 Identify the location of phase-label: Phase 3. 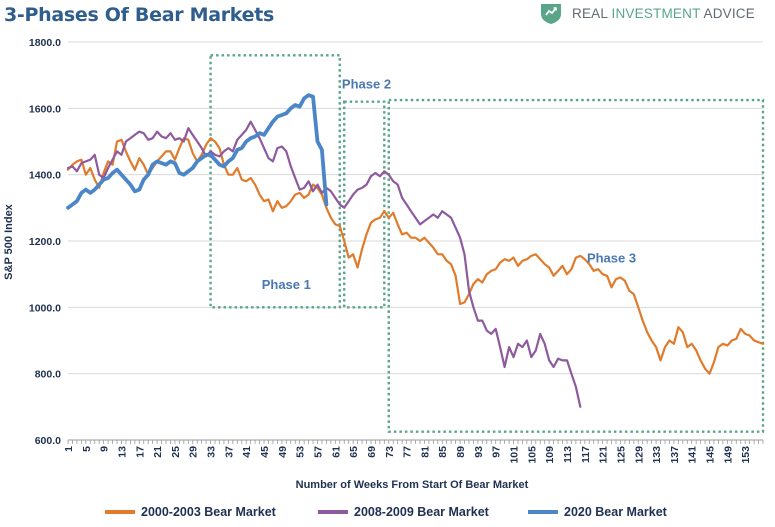
(611, 258).